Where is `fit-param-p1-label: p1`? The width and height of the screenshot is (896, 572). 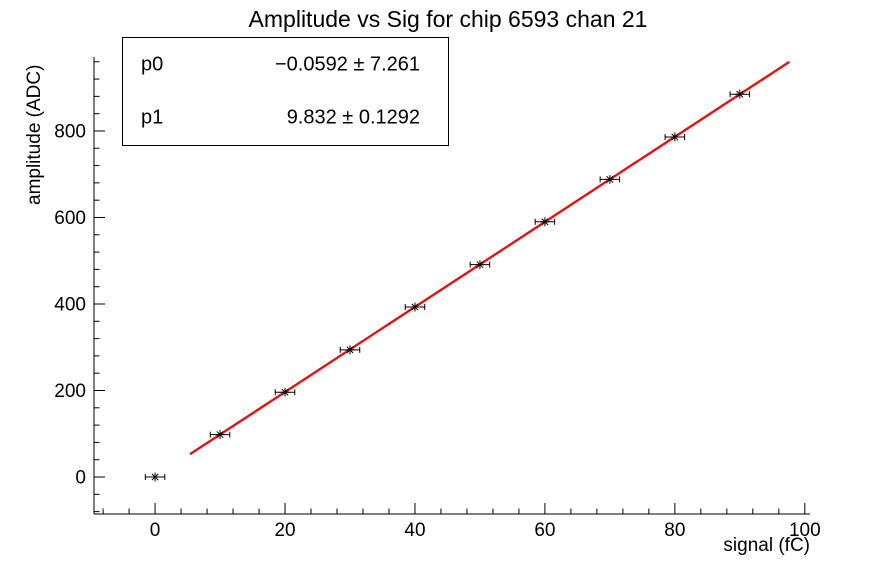
fit-param-p1-label: p1 is located at coordinates (152, 117).